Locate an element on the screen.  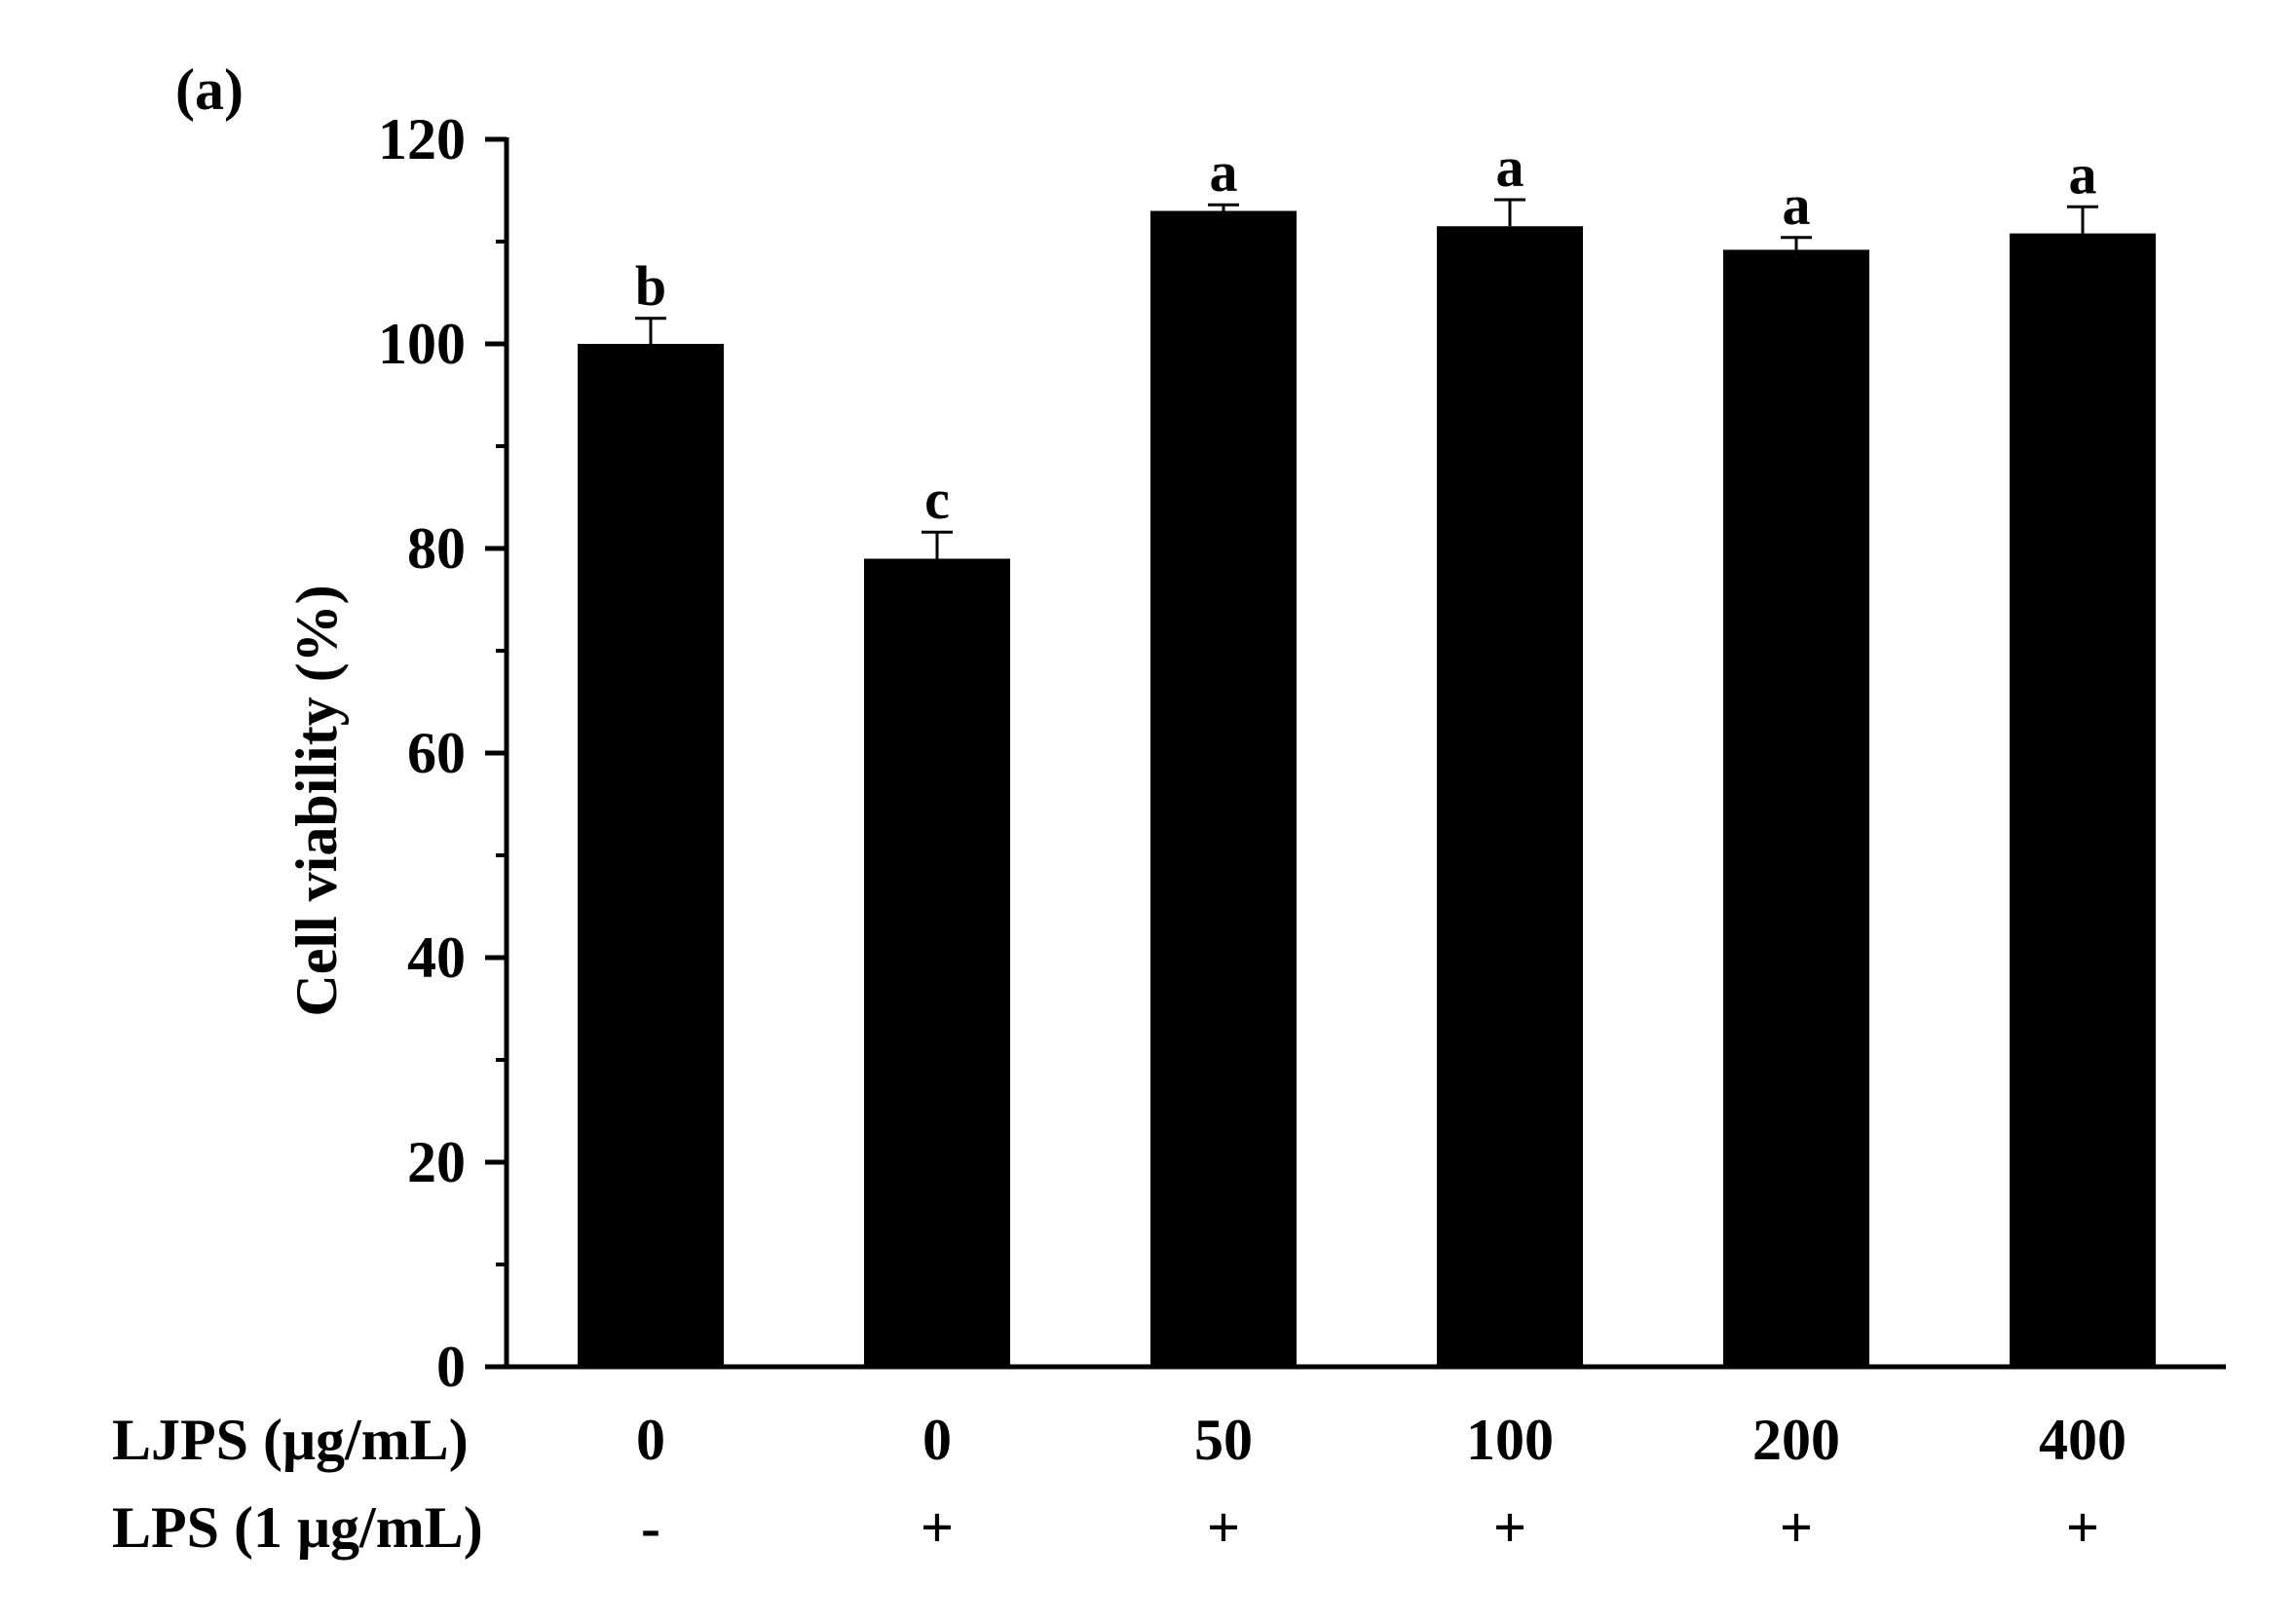
significance-label-6: a is located at coordinates (2083, 174).